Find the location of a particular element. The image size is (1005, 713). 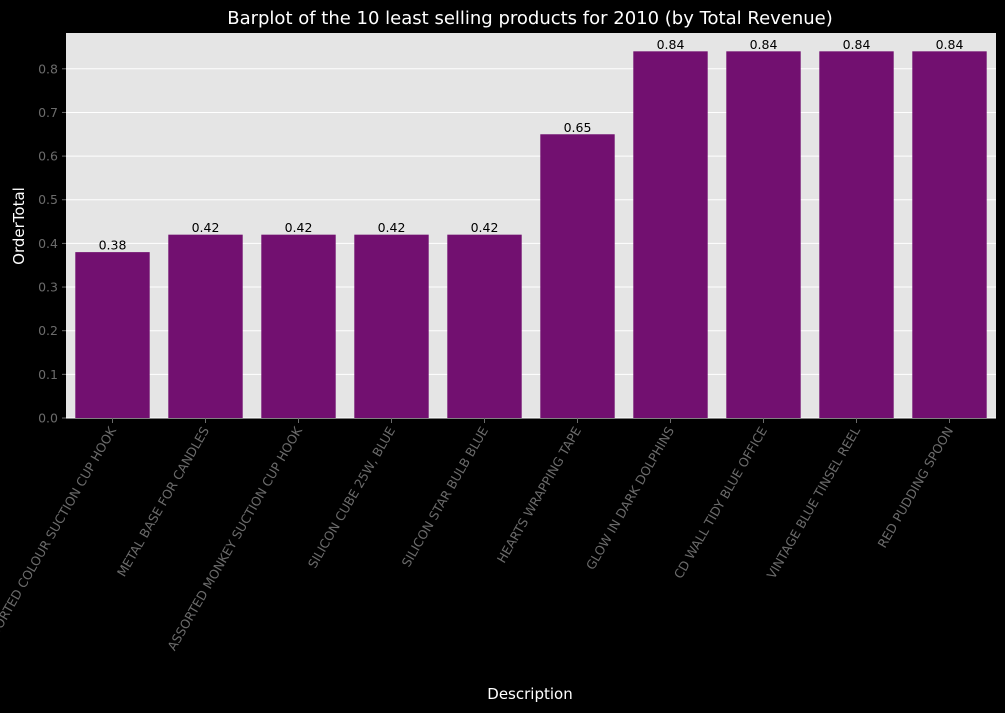

y-tick-label: 0.3 is located at coordinates (48, 287).